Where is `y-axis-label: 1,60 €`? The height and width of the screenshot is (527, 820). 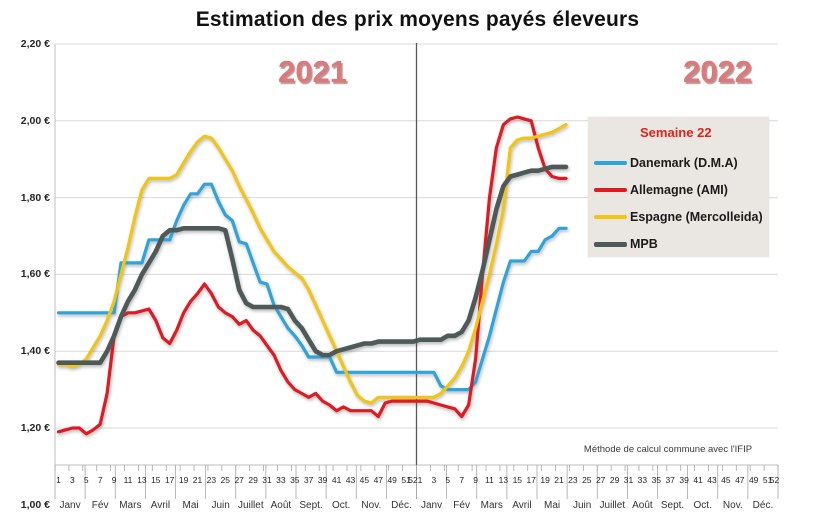
y-axis-label: 1,60 € is located at coordinates (35, 274).